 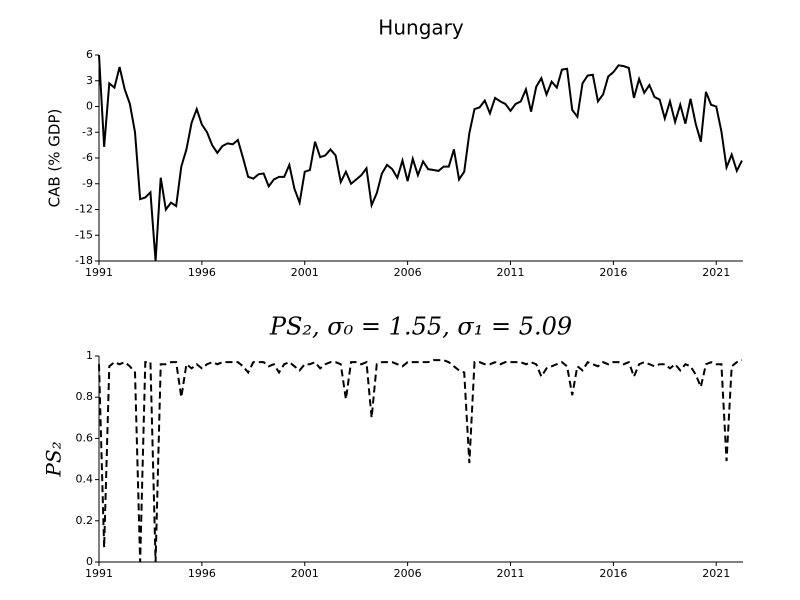 What do you see at coordinates (87, 183) in the screenshot?
I see `y-tick-label: -9` at bounding box center [87, 183].